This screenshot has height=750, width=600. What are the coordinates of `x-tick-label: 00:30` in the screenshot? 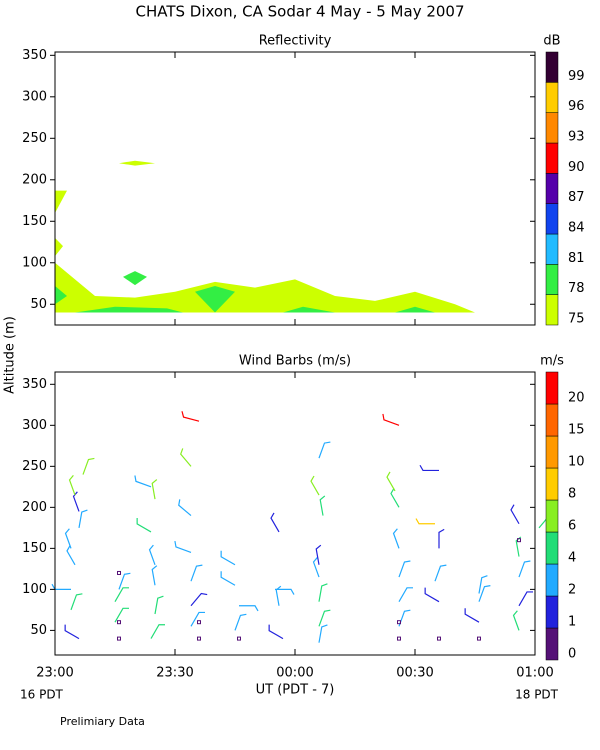 It's located at (414, 673).